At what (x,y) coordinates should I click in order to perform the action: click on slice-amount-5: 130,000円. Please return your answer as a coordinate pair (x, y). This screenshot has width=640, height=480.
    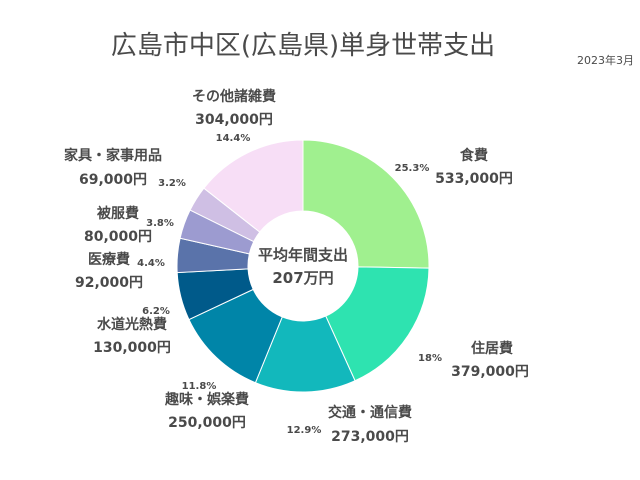
    Looking at the image, I should click on (132, 348).